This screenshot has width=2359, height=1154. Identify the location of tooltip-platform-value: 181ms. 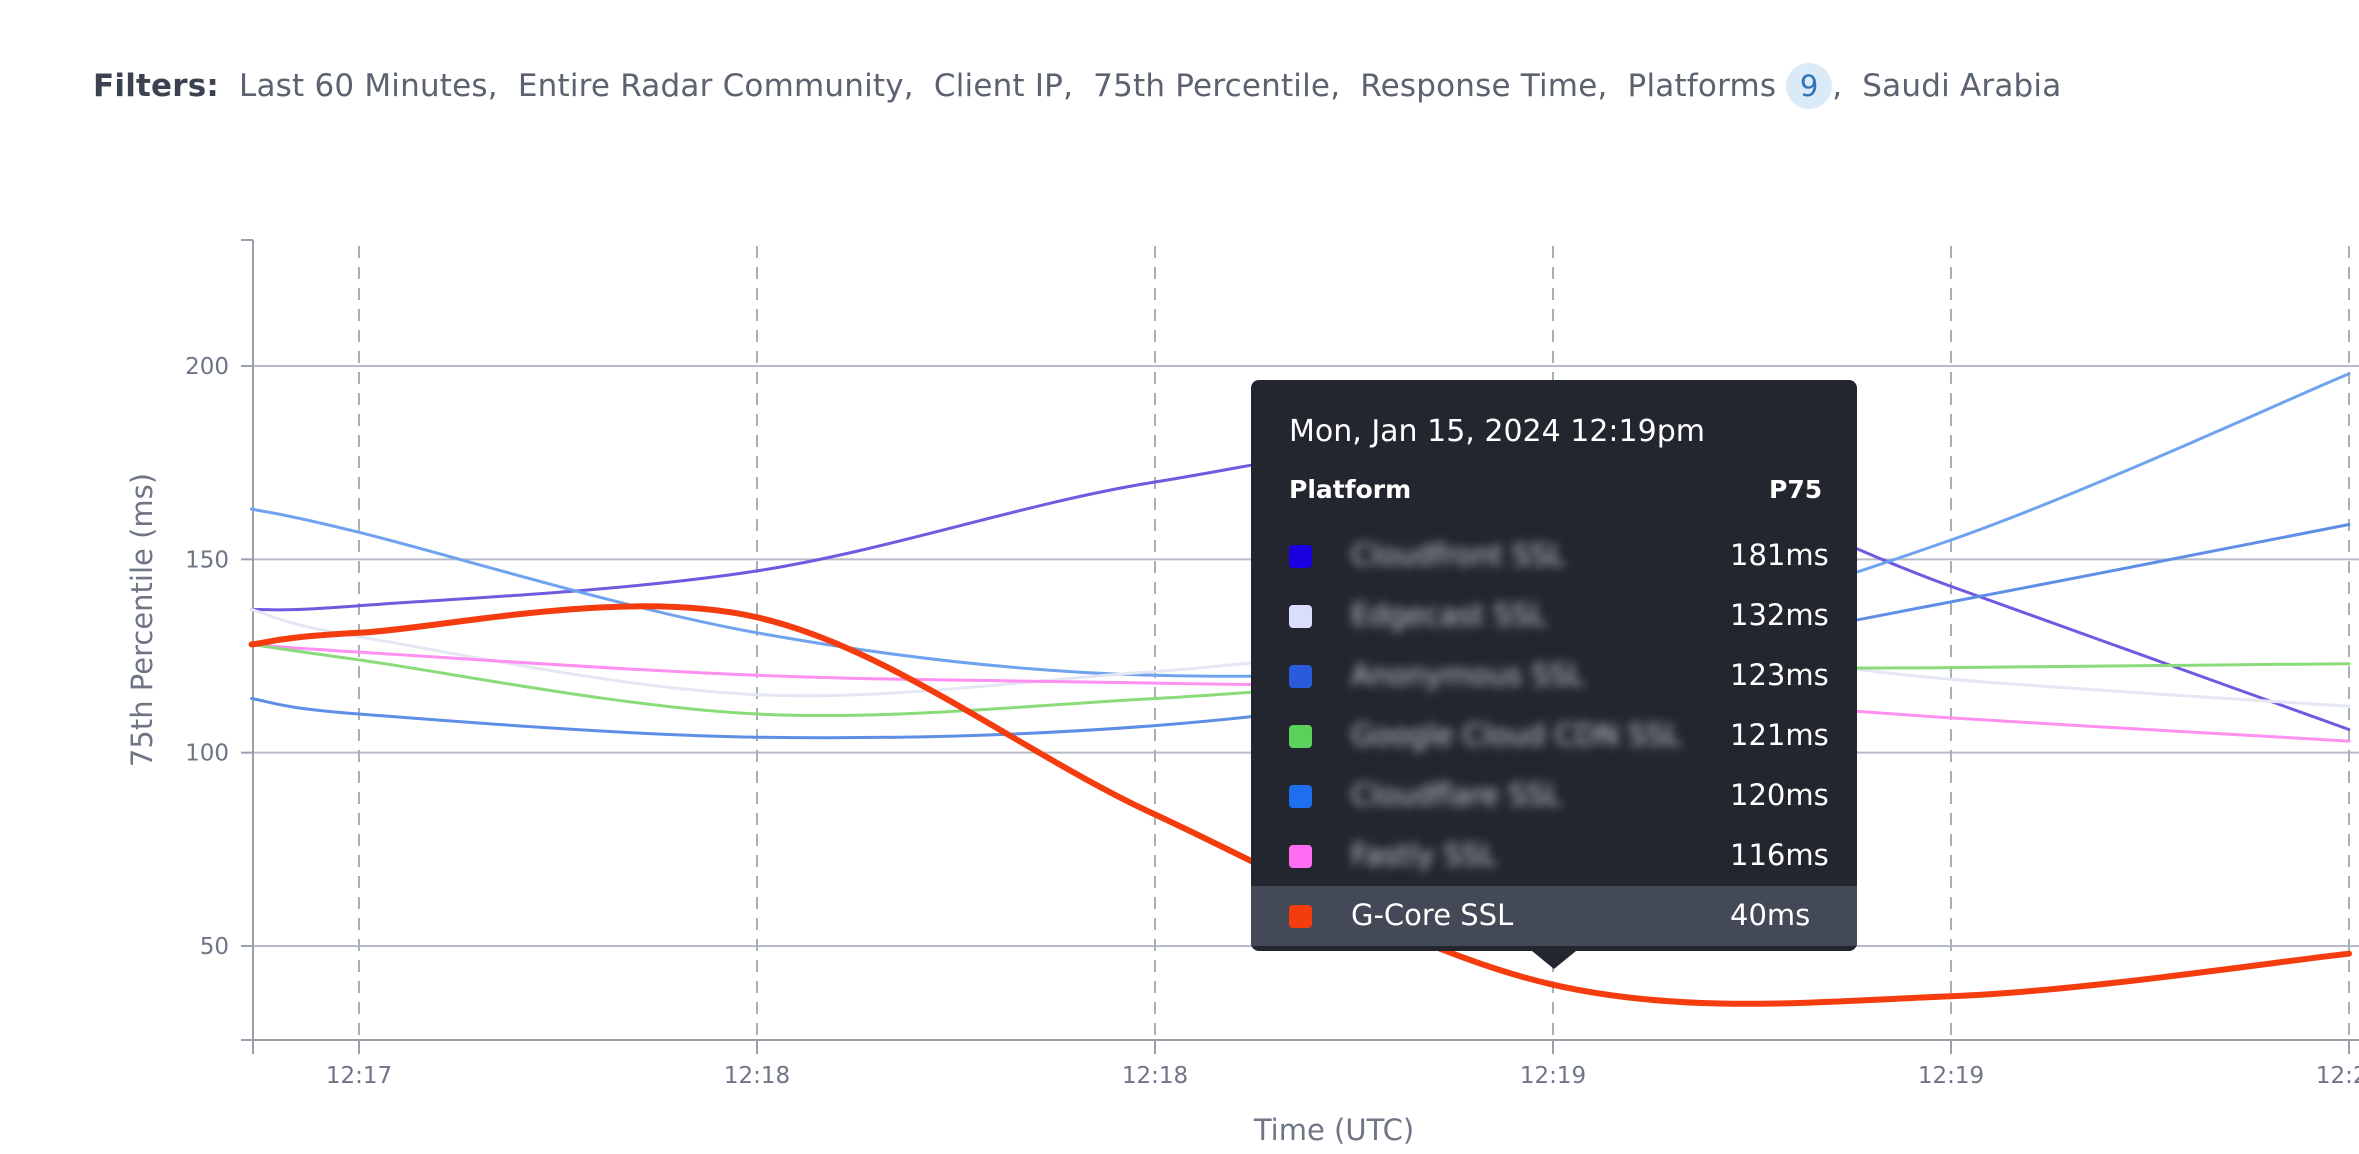
(1779, 555).